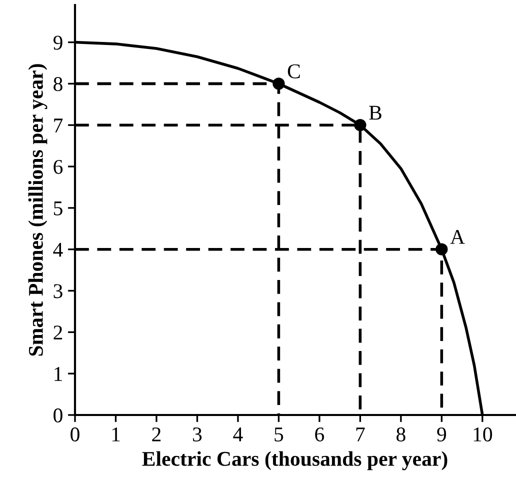 The width and height of the screenshot is (516, 489). I want to click on x-tick-label: 2, so click(156, 434).